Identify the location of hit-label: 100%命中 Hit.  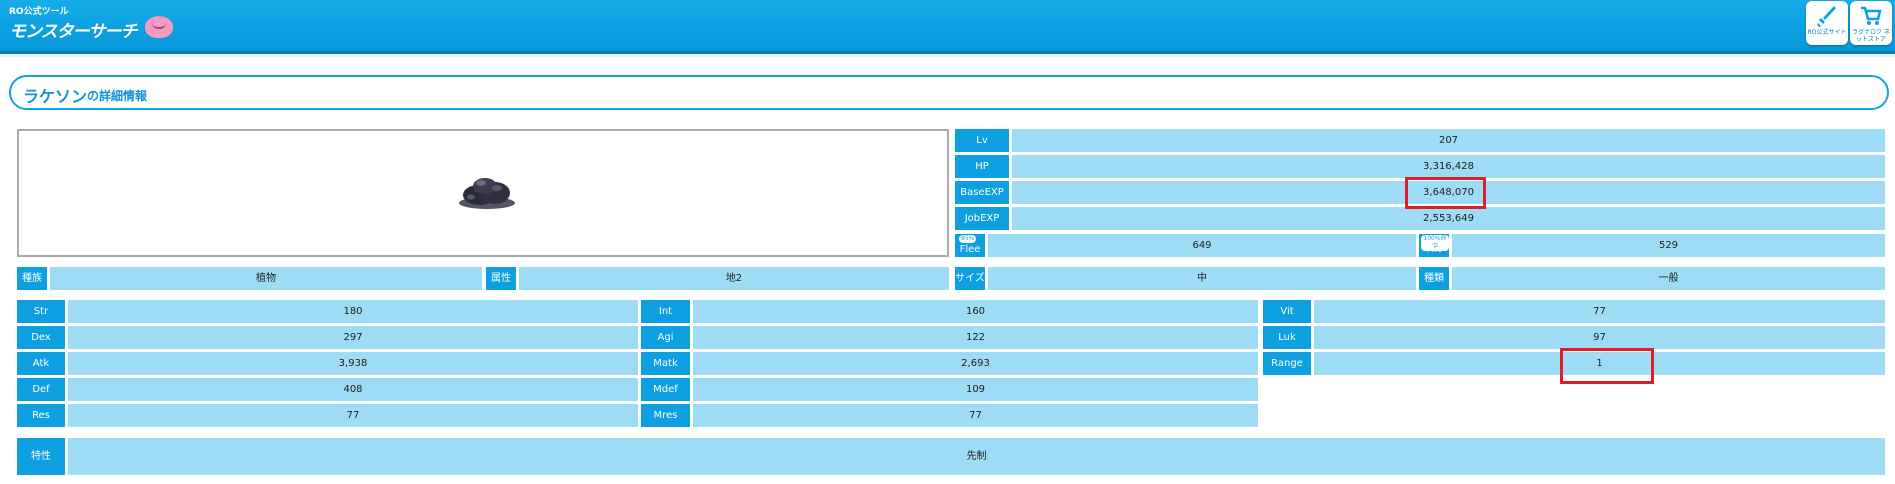
(1434, 245).